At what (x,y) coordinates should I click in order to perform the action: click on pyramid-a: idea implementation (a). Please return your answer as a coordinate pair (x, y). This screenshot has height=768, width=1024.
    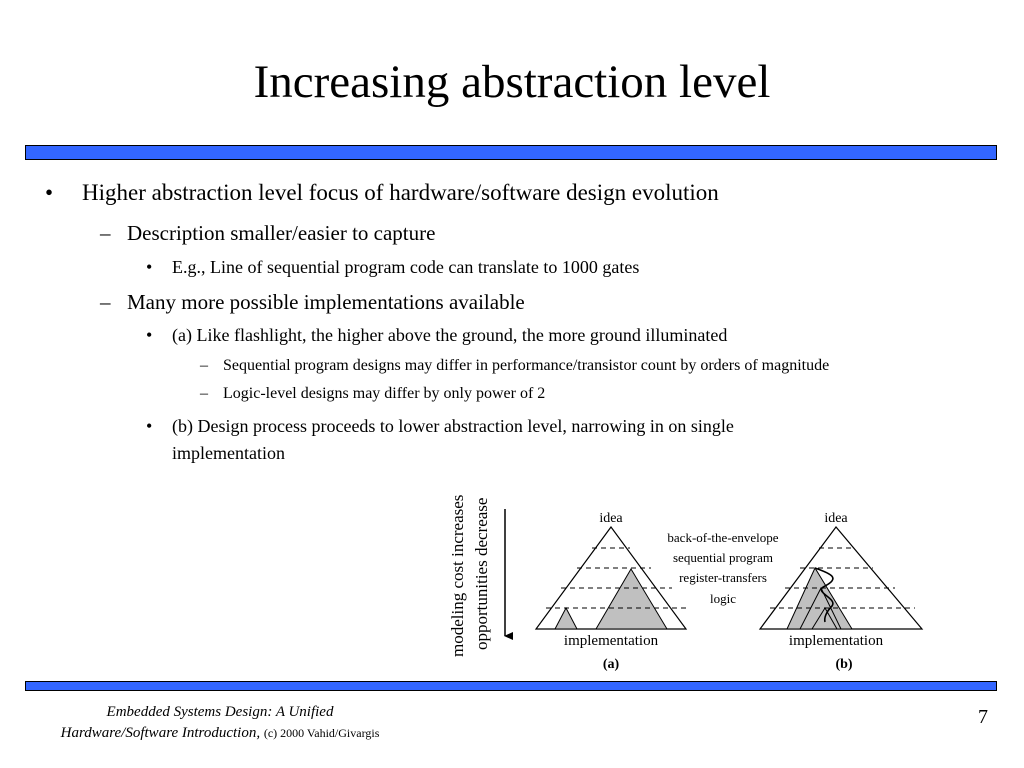
    Looking at the image, I should click on (611, 591).